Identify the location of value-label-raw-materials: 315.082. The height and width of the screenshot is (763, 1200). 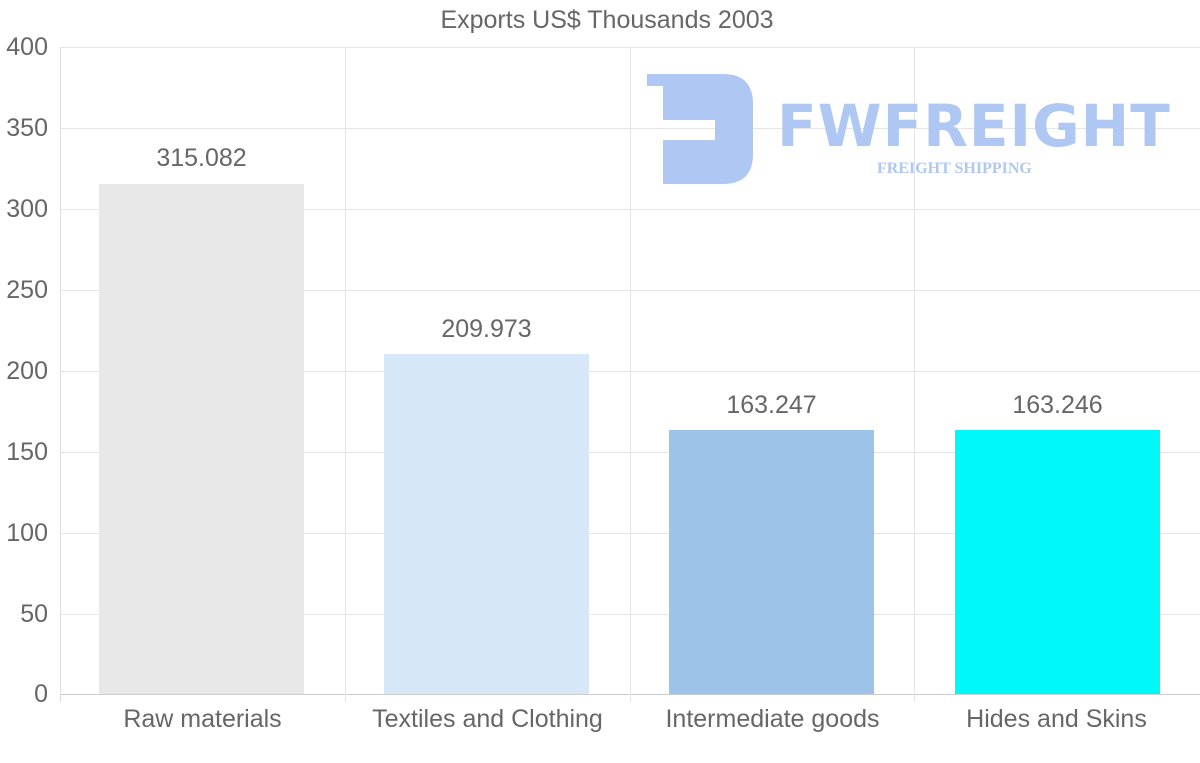
(201, 158).